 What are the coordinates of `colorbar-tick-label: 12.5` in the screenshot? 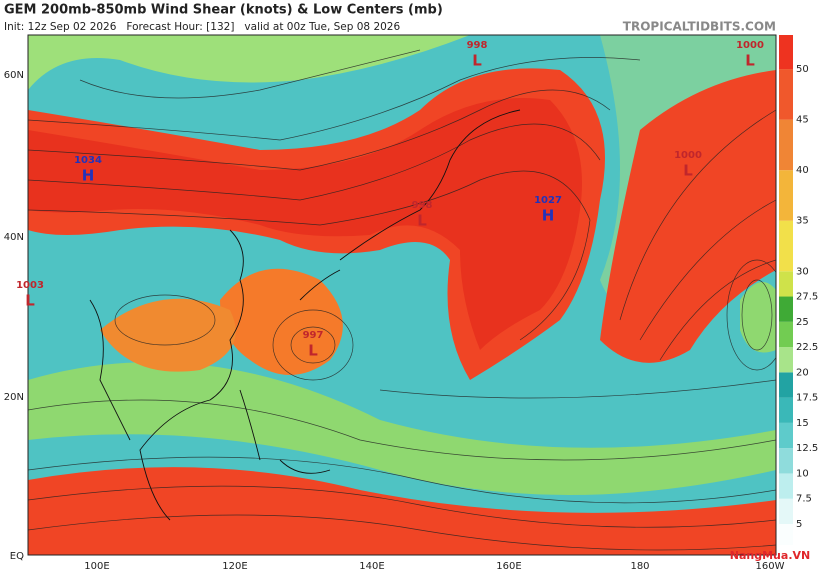 It's located at (807, 448).